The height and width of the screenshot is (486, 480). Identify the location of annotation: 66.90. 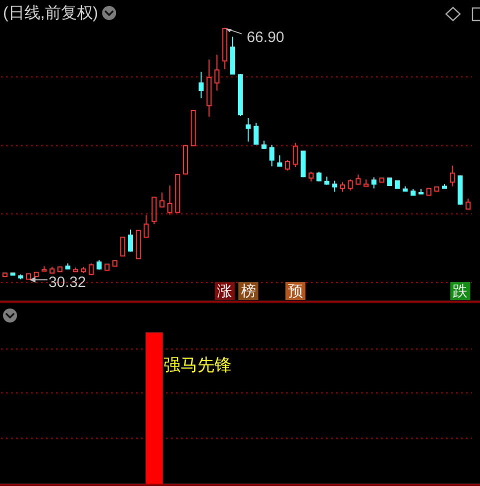
(265, 37).